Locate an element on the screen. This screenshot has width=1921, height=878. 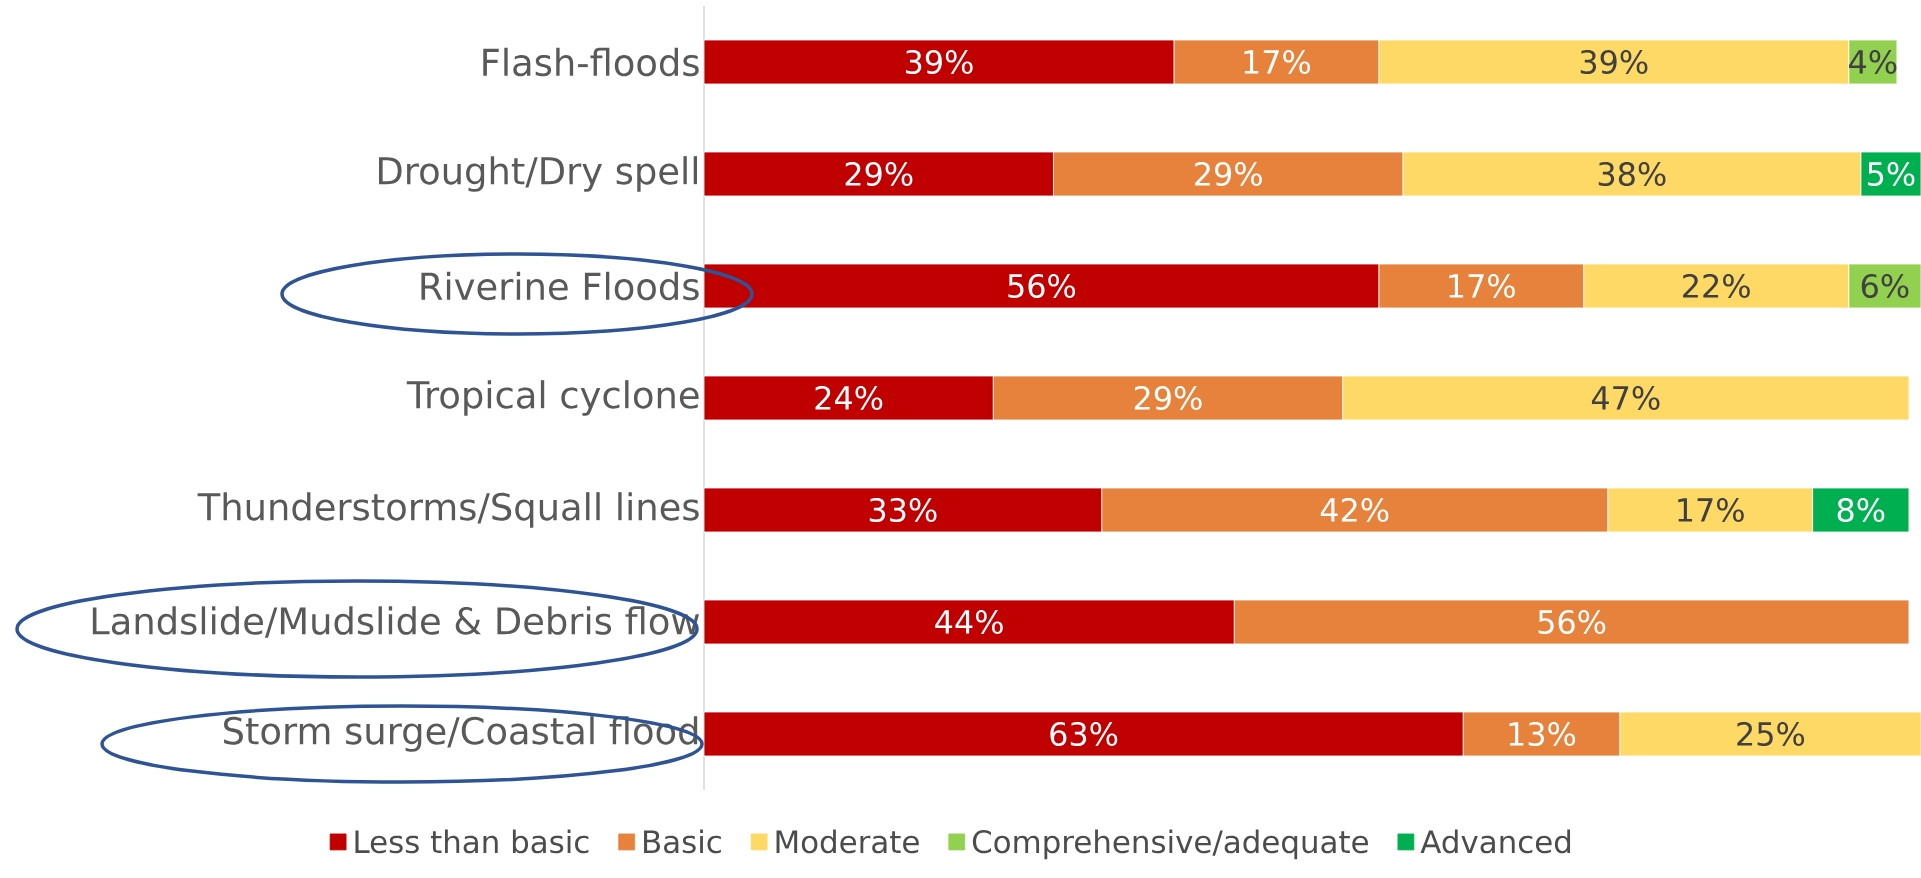
data-label: 47% is located at coordinates (1625, 398).